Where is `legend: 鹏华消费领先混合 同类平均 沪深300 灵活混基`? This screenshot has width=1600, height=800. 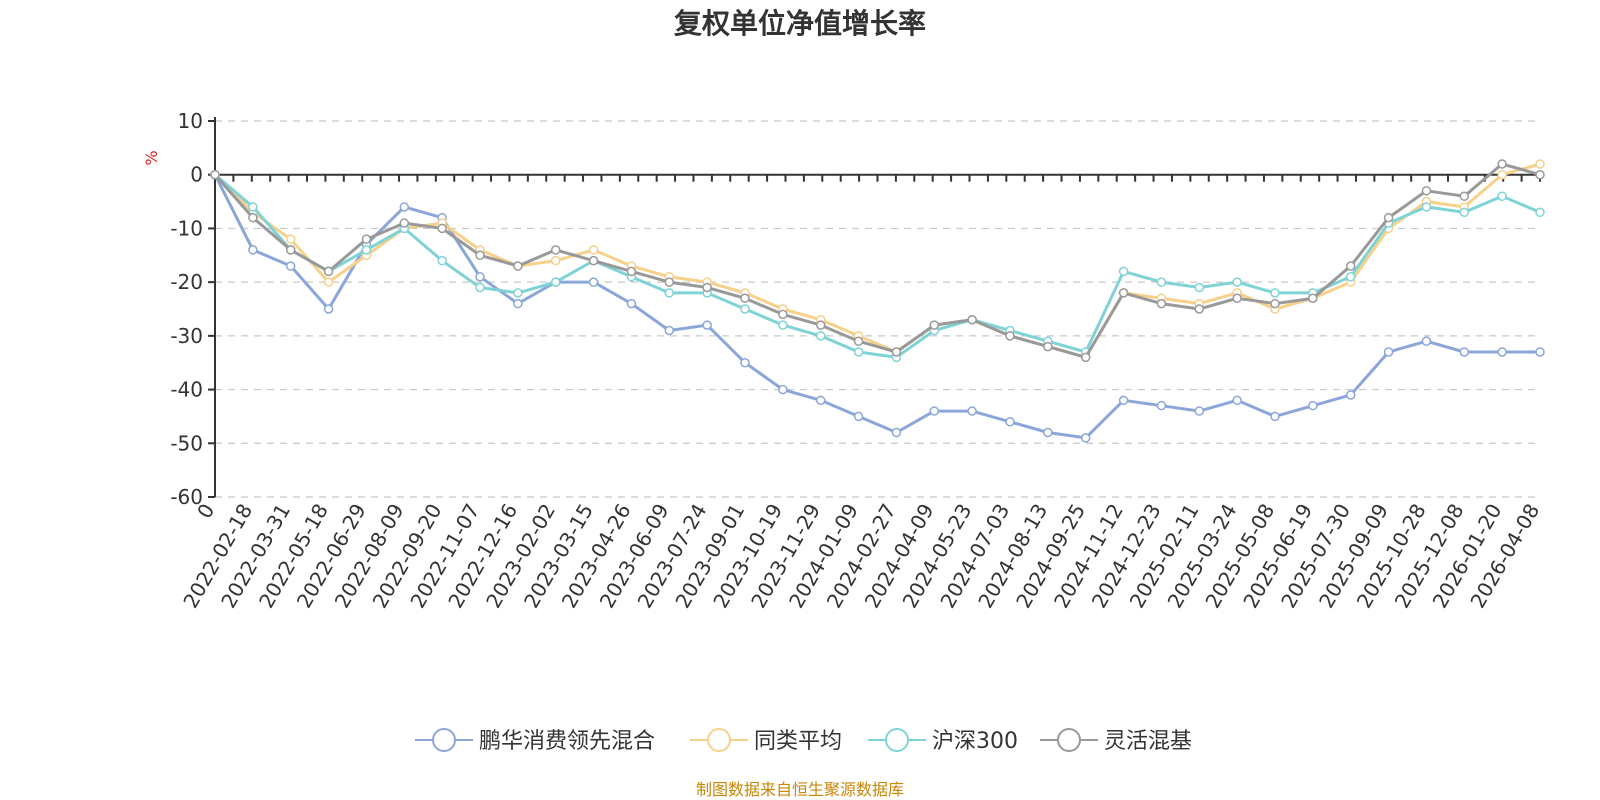
legend: 鹏华消费领先混合 同类平均 沪深300 灵活混基 is located at coordinates (803, 741).